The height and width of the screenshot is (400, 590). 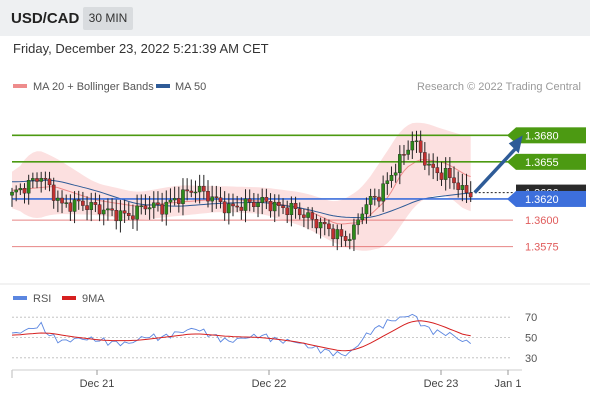 I want to click on rsi-tick-30: 30, so click(x=531, y=359).